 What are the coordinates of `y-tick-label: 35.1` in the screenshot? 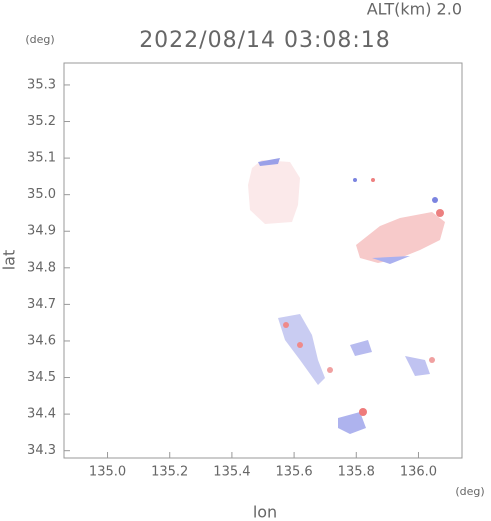 It's located at (41, 158).